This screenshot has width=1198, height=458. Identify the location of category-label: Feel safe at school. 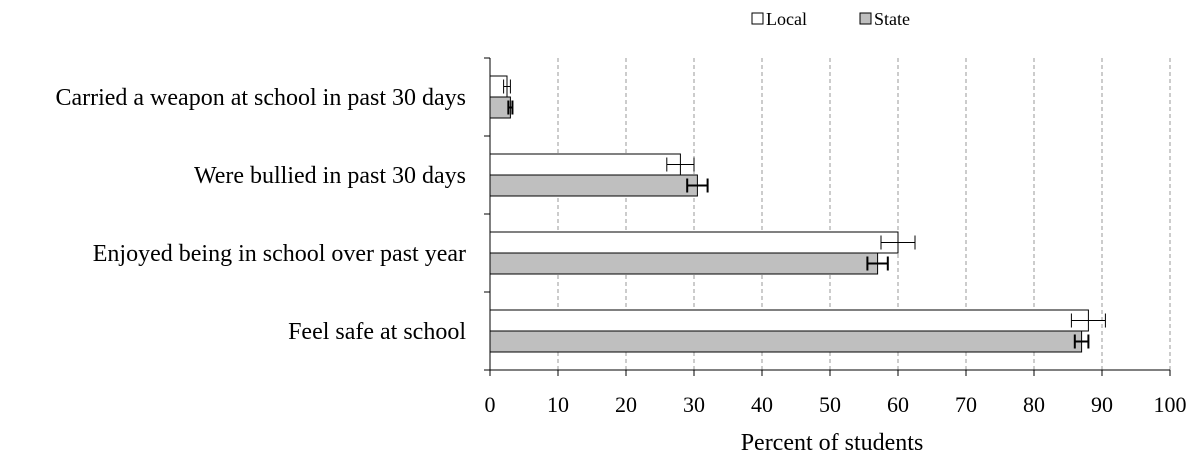
(377, 332).